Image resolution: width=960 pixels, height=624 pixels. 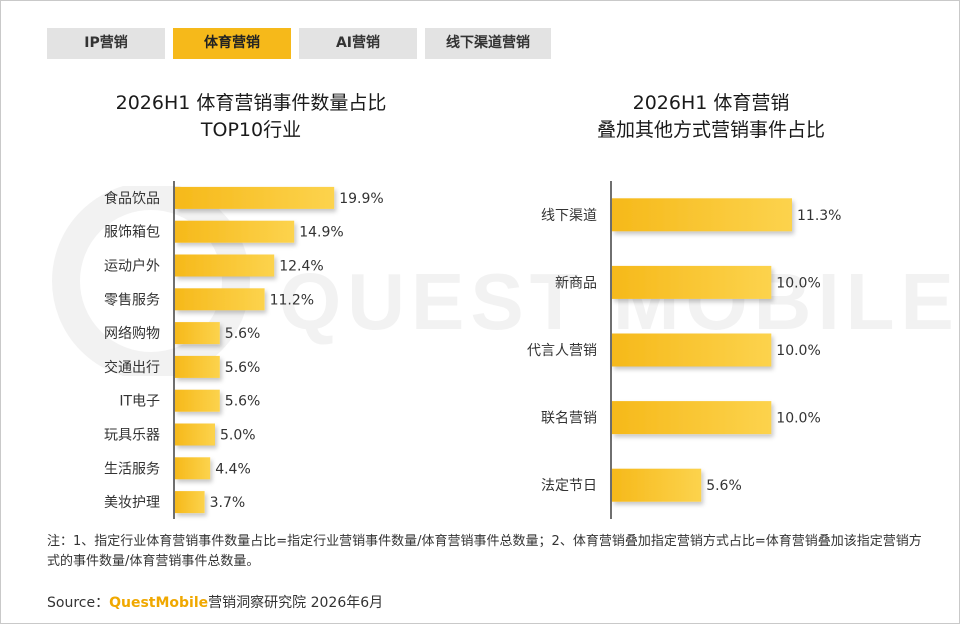 I want to click on chart-0-value-label: 11.2%, so click(x=292, y=300).